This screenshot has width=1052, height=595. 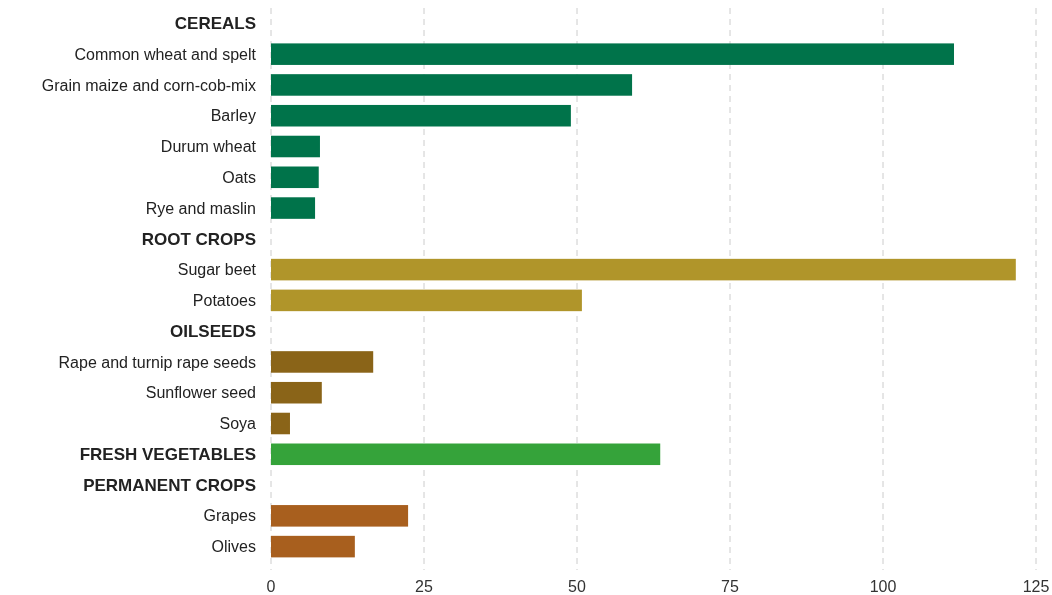 What do you see at coordinates (217, 270) in the screenshot?
I see `y-tick-label: Sugar beet` at bounding box center [217, 270].